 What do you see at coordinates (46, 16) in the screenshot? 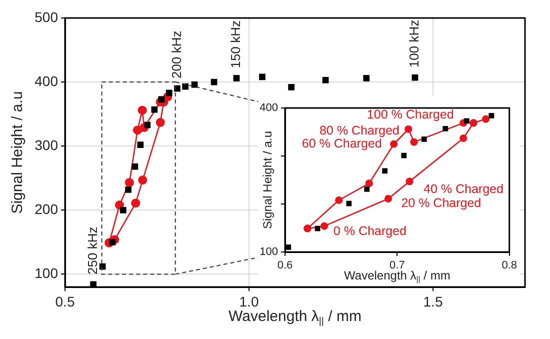
I see `y-tick-label: 500` at bounding box center [46, 16].